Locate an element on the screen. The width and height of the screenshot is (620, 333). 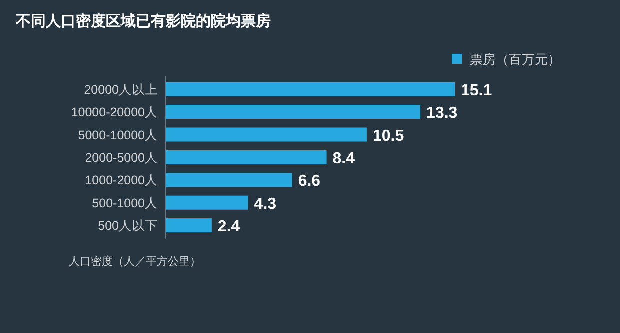
y-tick-label: 10000-20000人 is located at coordinates (114, 113).